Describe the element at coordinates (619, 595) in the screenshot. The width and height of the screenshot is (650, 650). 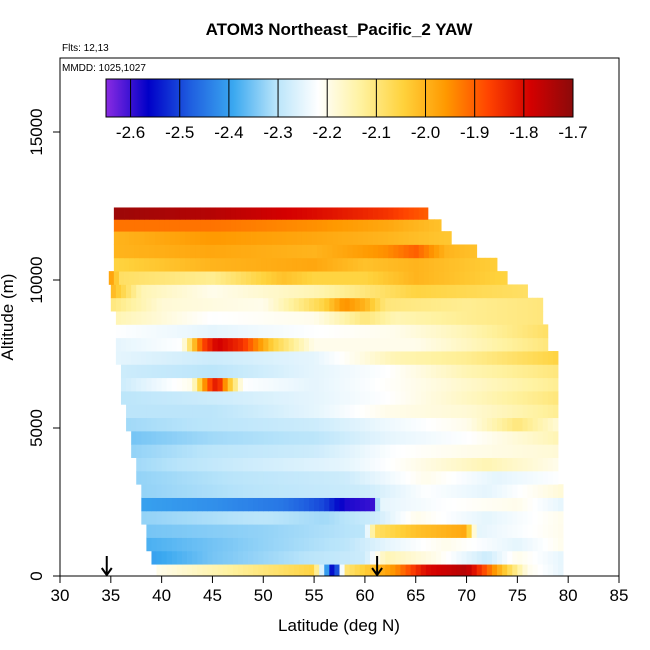
I see `x-tick-label: 85` at that location.